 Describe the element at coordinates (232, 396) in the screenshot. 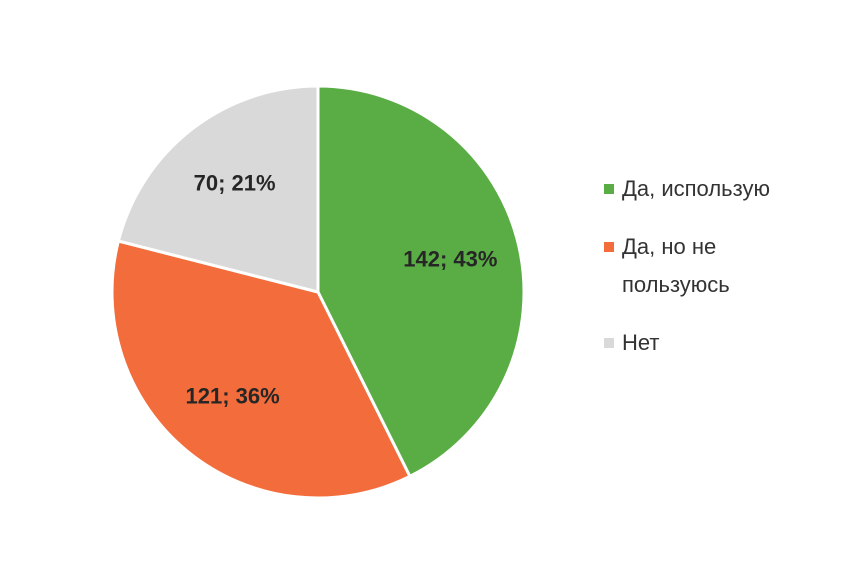

I see `data-label: 121; 36%` at that location.